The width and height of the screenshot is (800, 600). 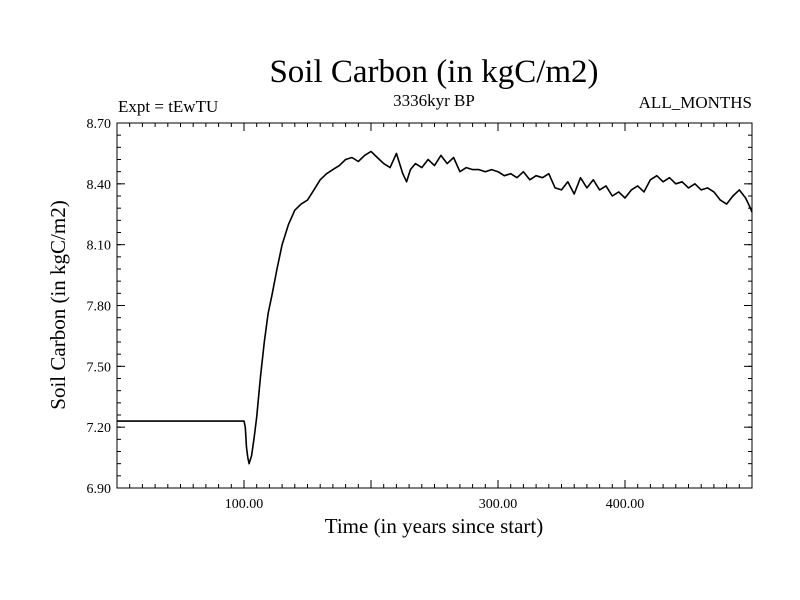 I want to click on y-tick-label: 7.20, so click(x=99, y=428).